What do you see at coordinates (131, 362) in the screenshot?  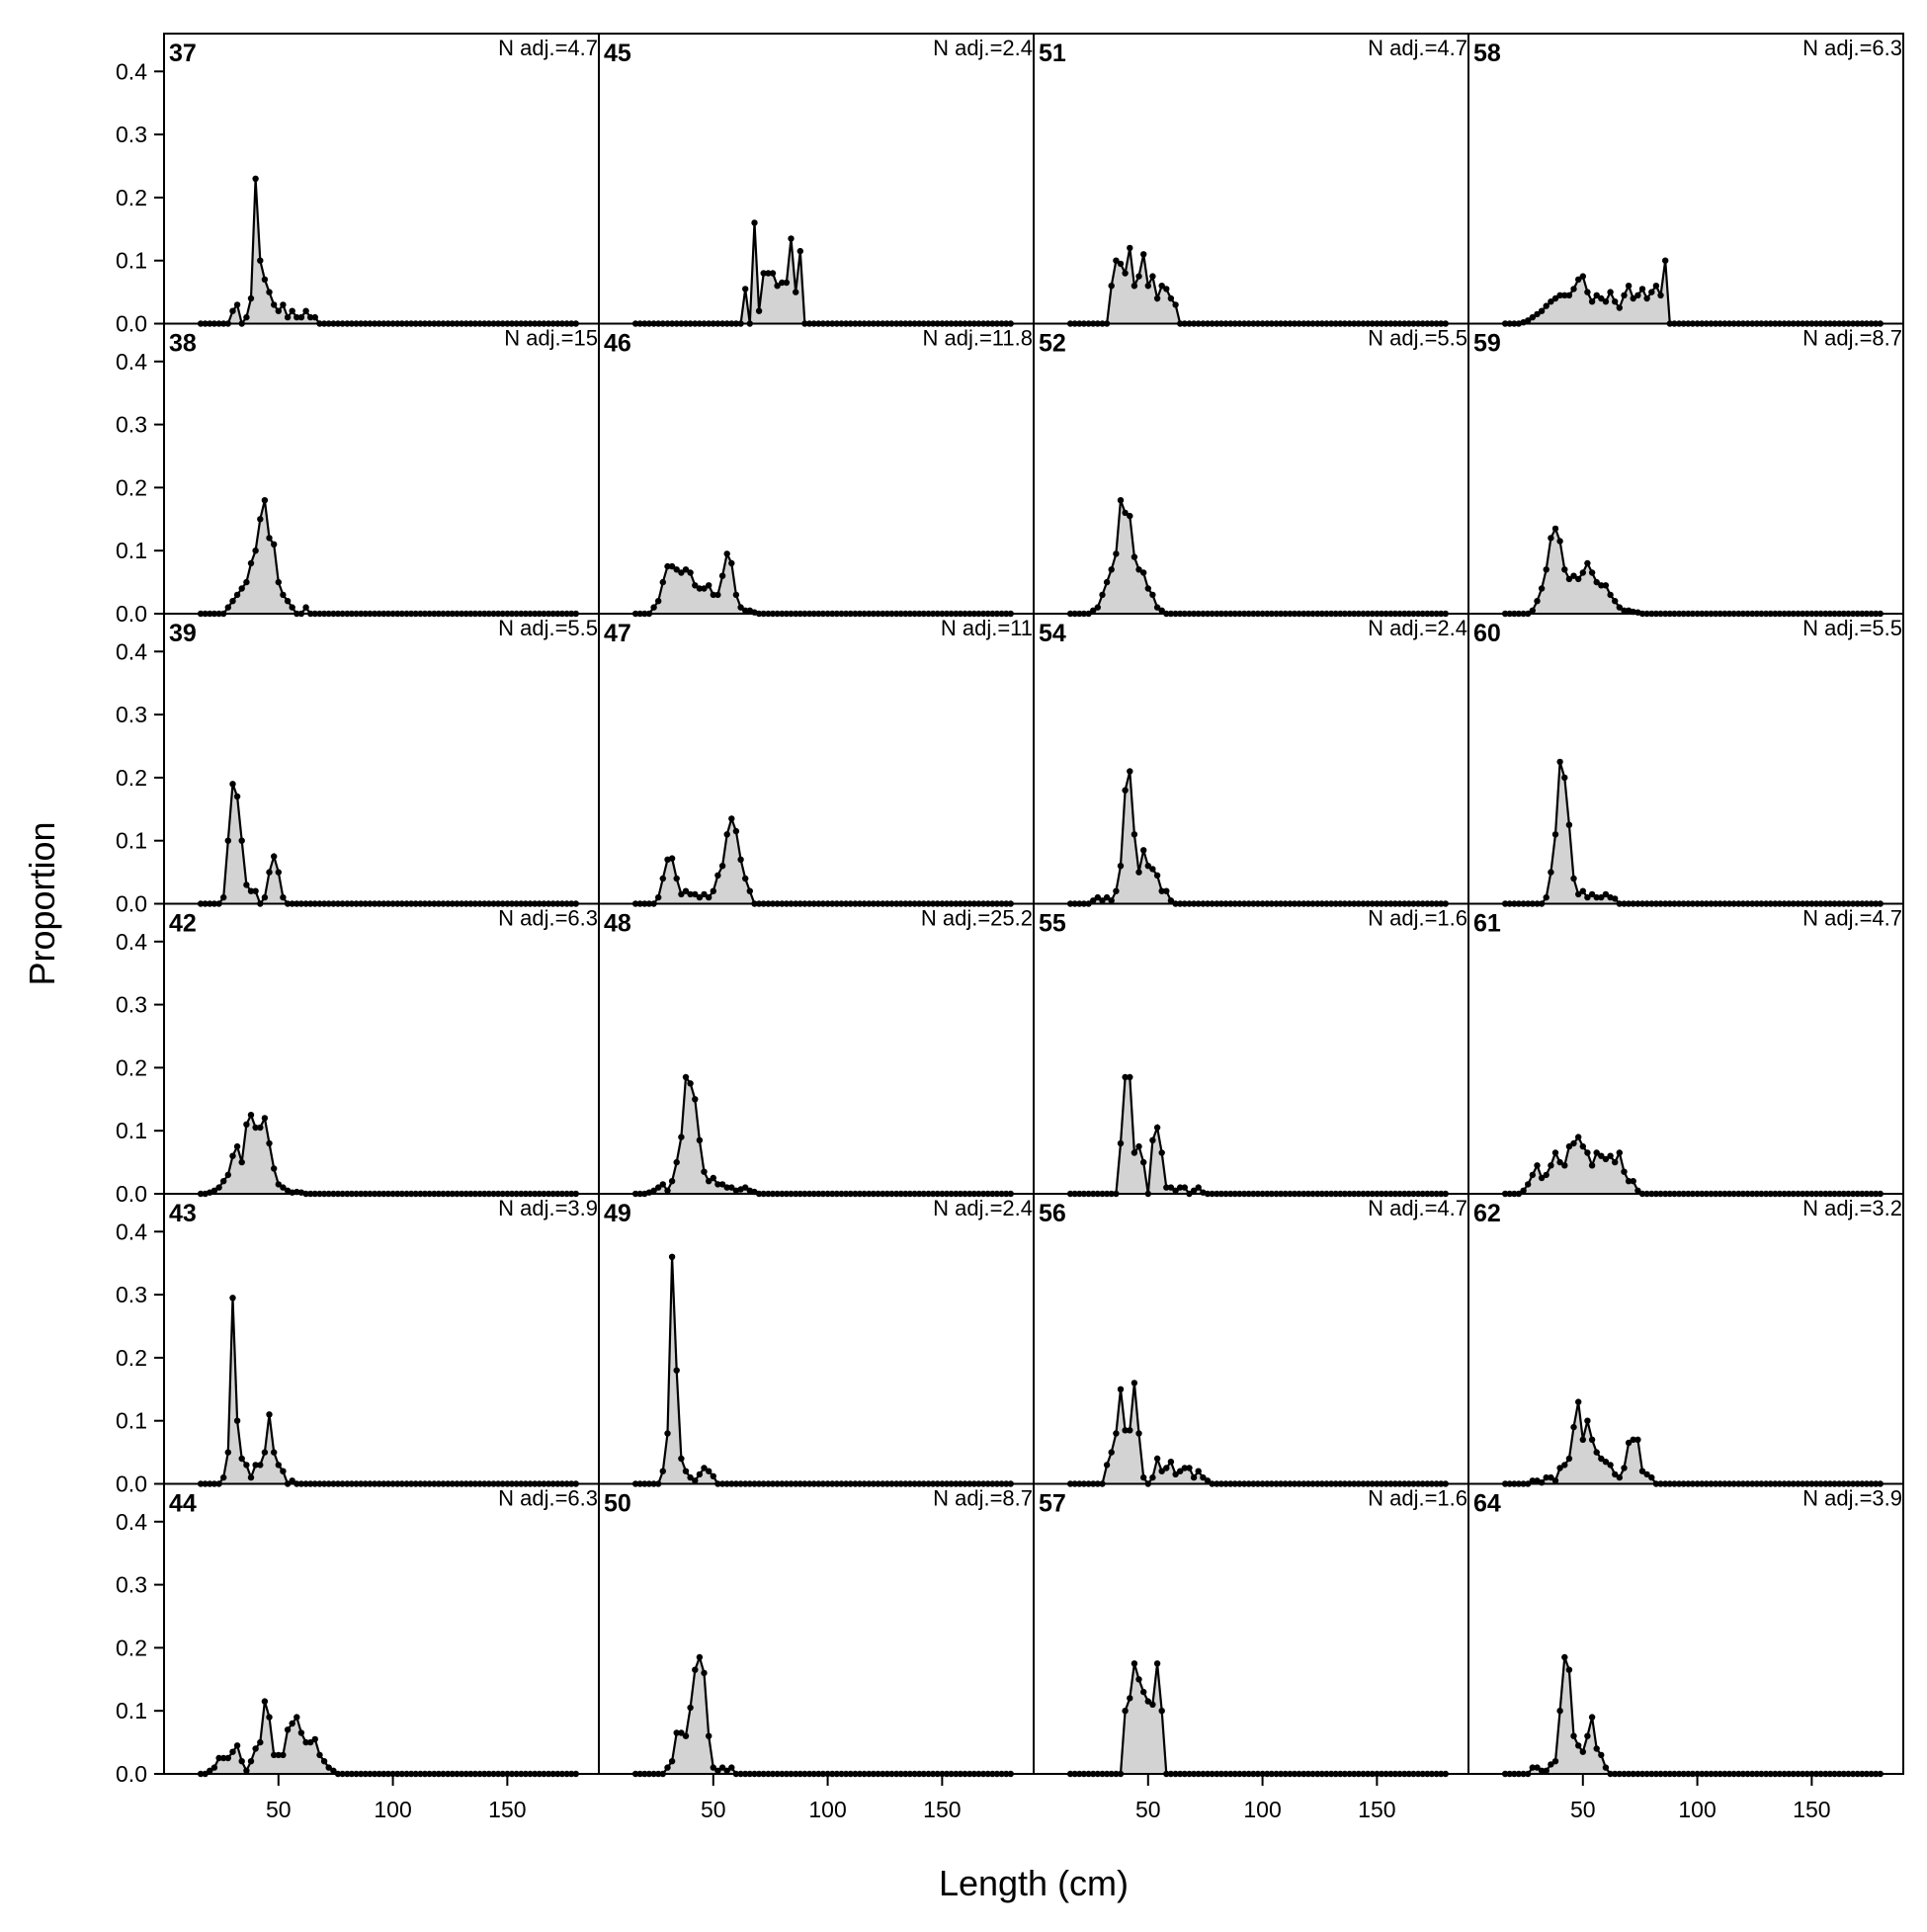 I see `y-tick-label: 0.4` at bounding box center [131, 362].